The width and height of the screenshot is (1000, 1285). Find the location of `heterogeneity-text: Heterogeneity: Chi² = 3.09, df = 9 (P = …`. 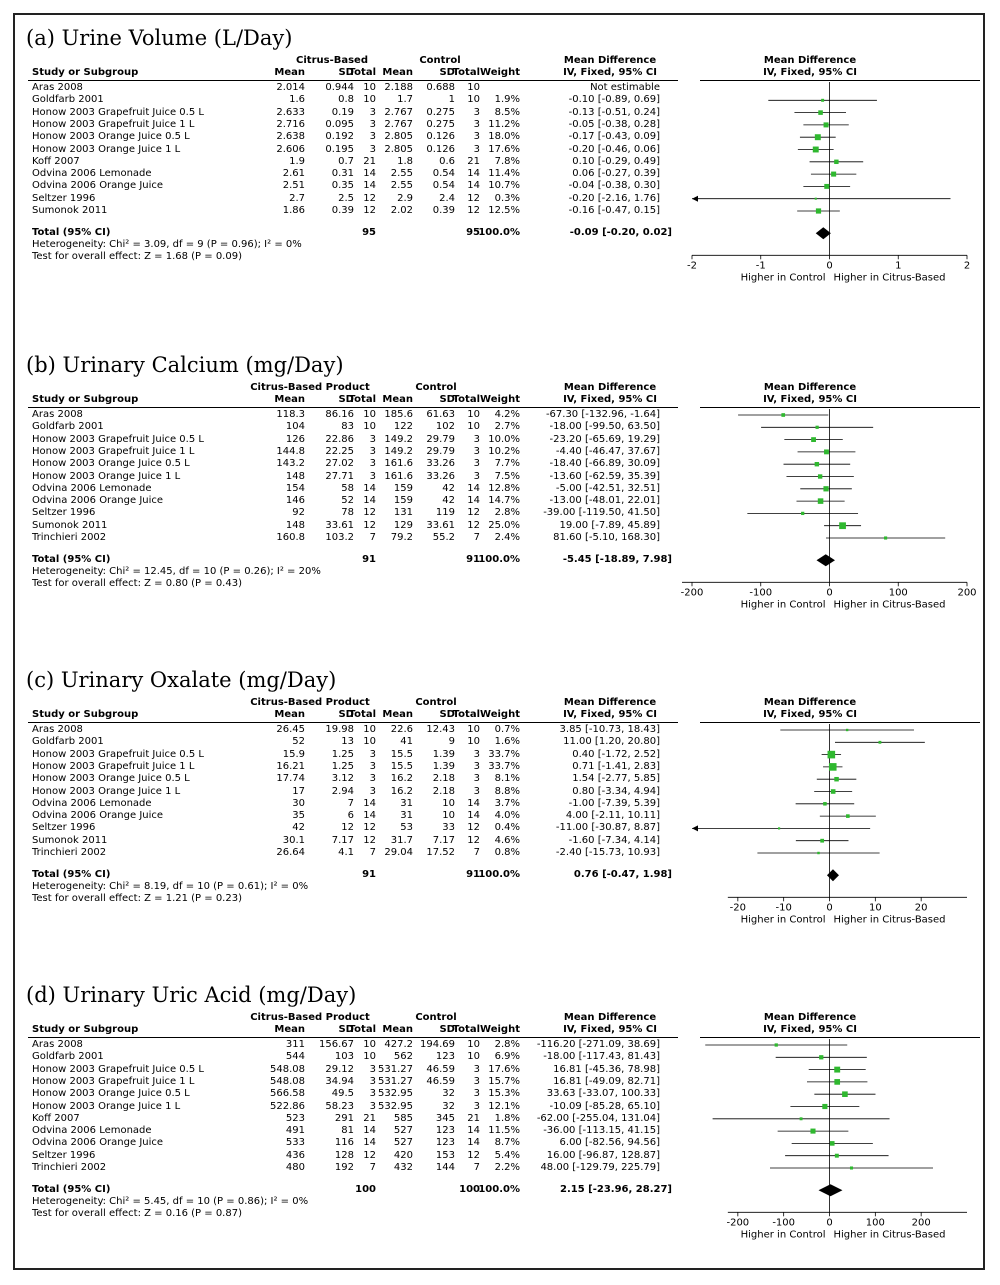

heterogeneity-text: Heterogeneity: Chi² = 3.09, df = 9 (P = … is located at coordinates (167, 245).